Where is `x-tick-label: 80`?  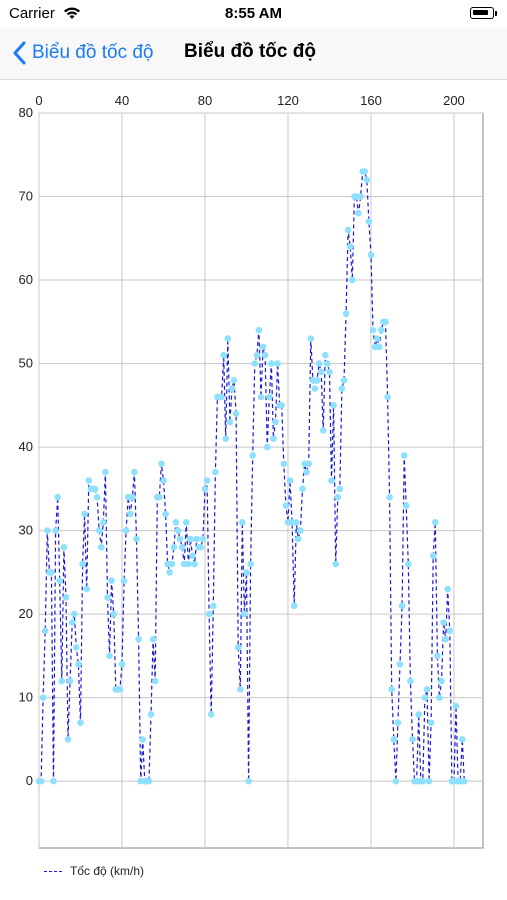 x-tick-label: 80 is located at coordinates (205, 100).